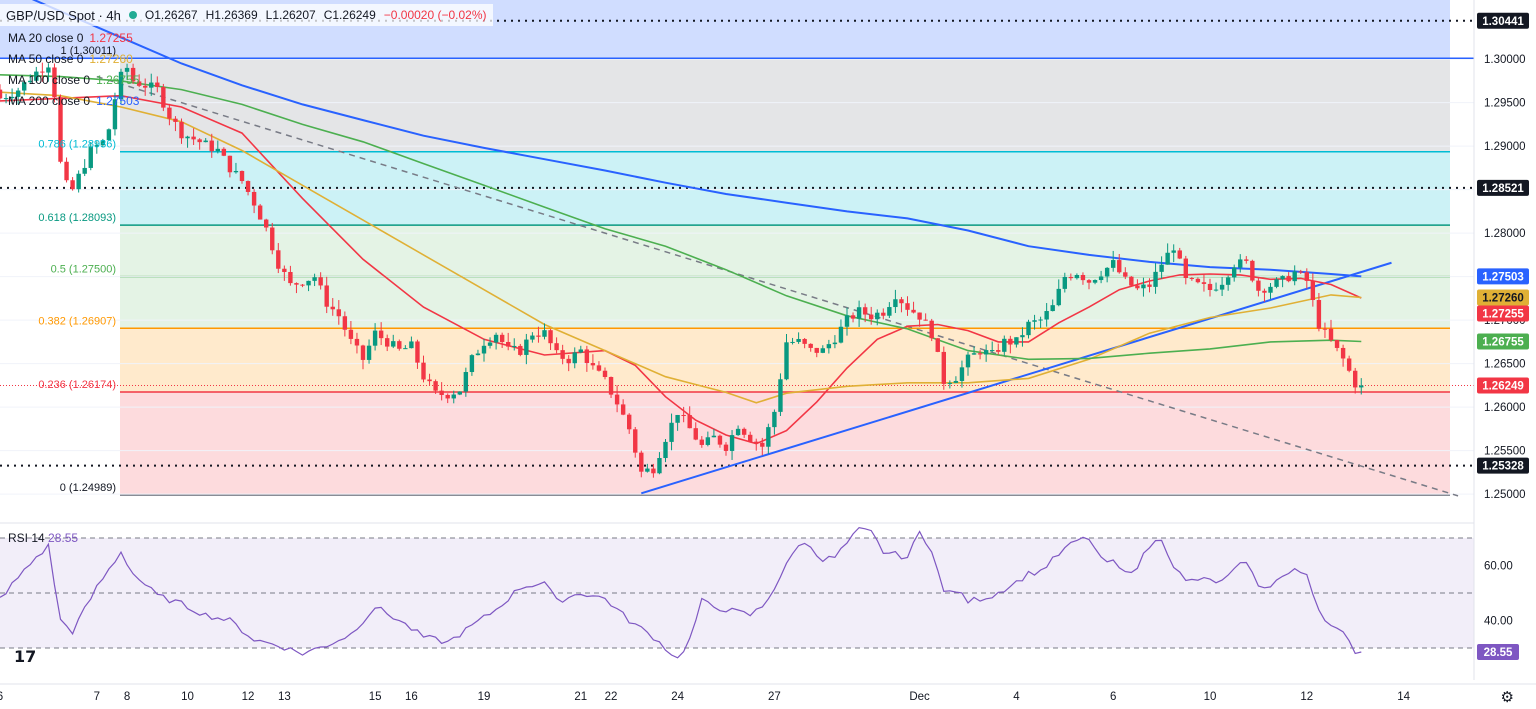  I want to click on ma50-legend: MA 50 close 0 1.27260, so click(73, 59).